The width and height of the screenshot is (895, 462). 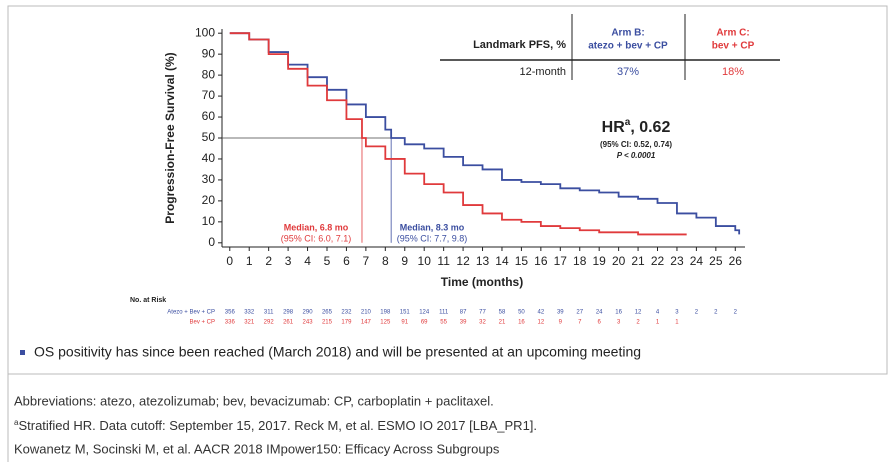 I want to click on table-header: bev + CP, so click(x=733, y=46).